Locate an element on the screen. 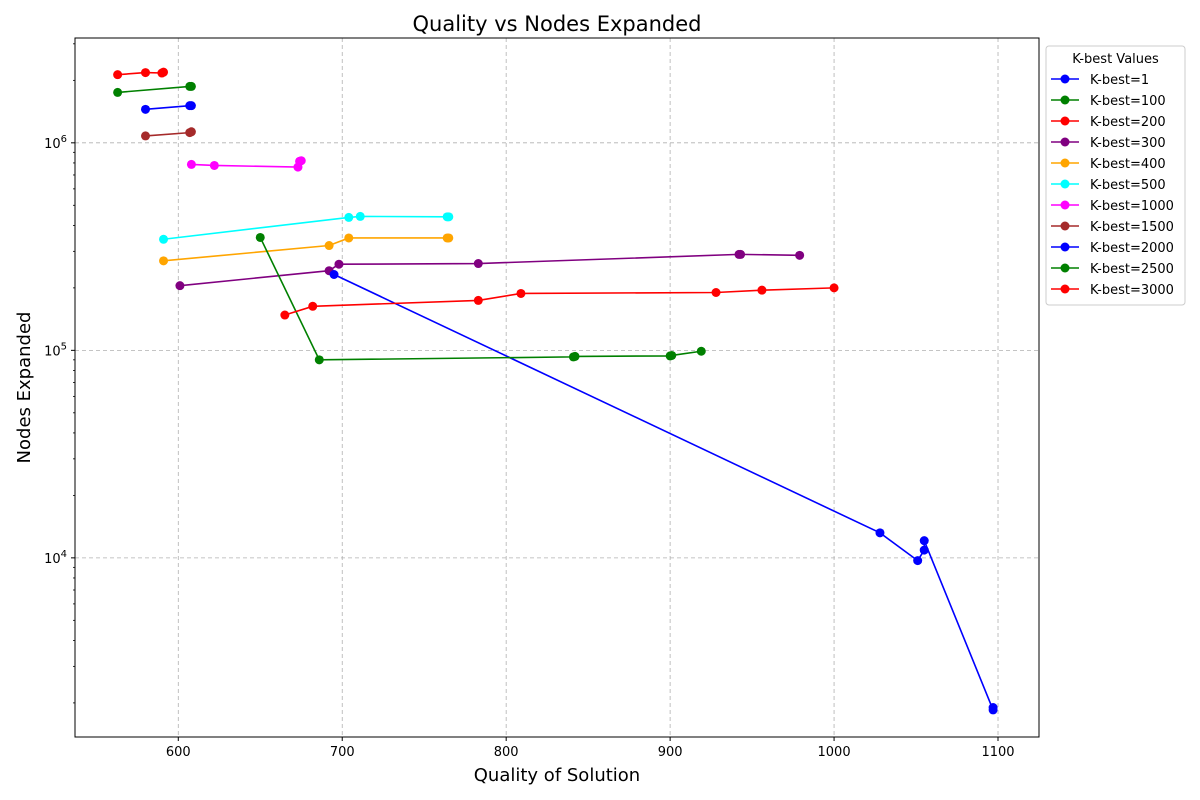 The width and height of the screenshot is (1200, 800). legend-item: K-best=500 is located at coordinates (1108, 185).